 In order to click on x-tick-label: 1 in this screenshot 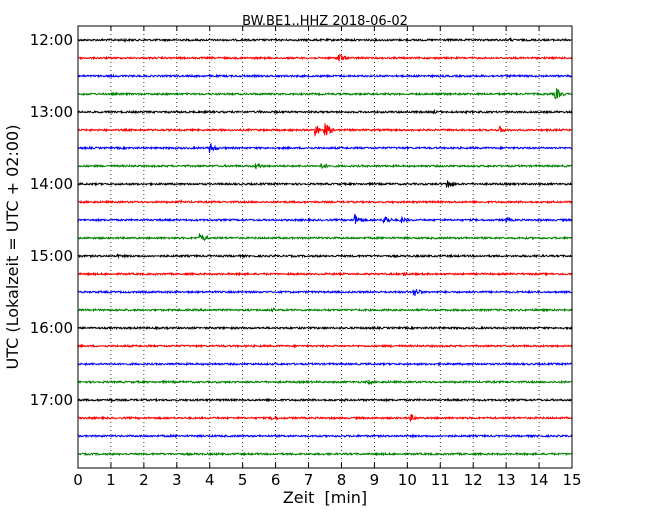, I will do `click(111, 480)`.